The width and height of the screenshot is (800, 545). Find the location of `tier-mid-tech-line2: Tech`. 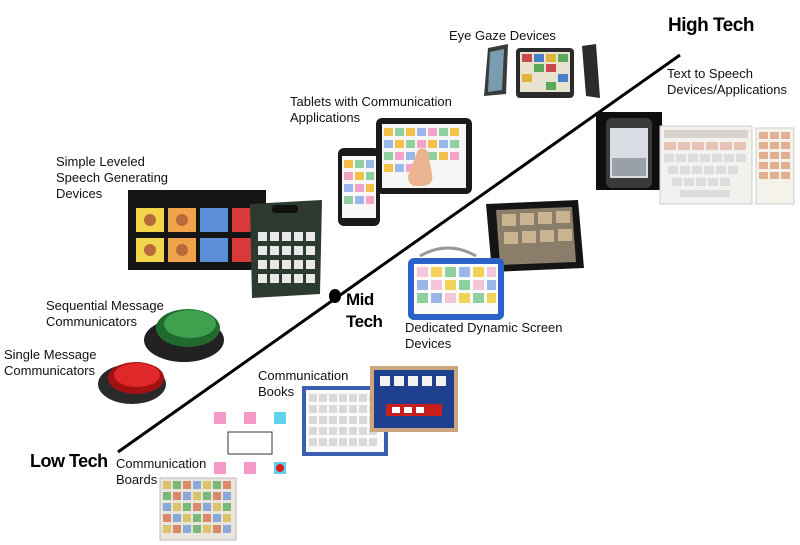

tier-mid-tech-line2: Tech is located at coordinates (364, 321).